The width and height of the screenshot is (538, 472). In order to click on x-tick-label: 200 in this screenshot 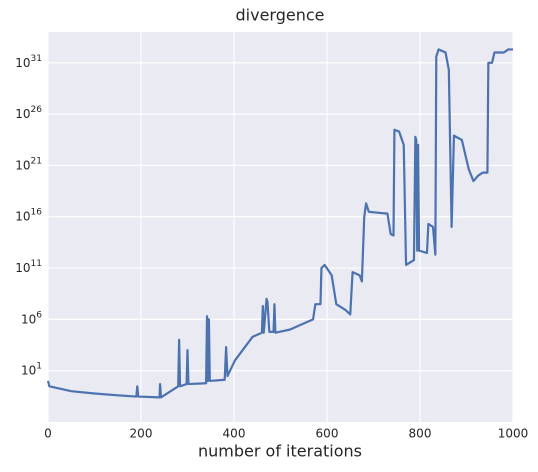, I will do `click(141, 434)`.